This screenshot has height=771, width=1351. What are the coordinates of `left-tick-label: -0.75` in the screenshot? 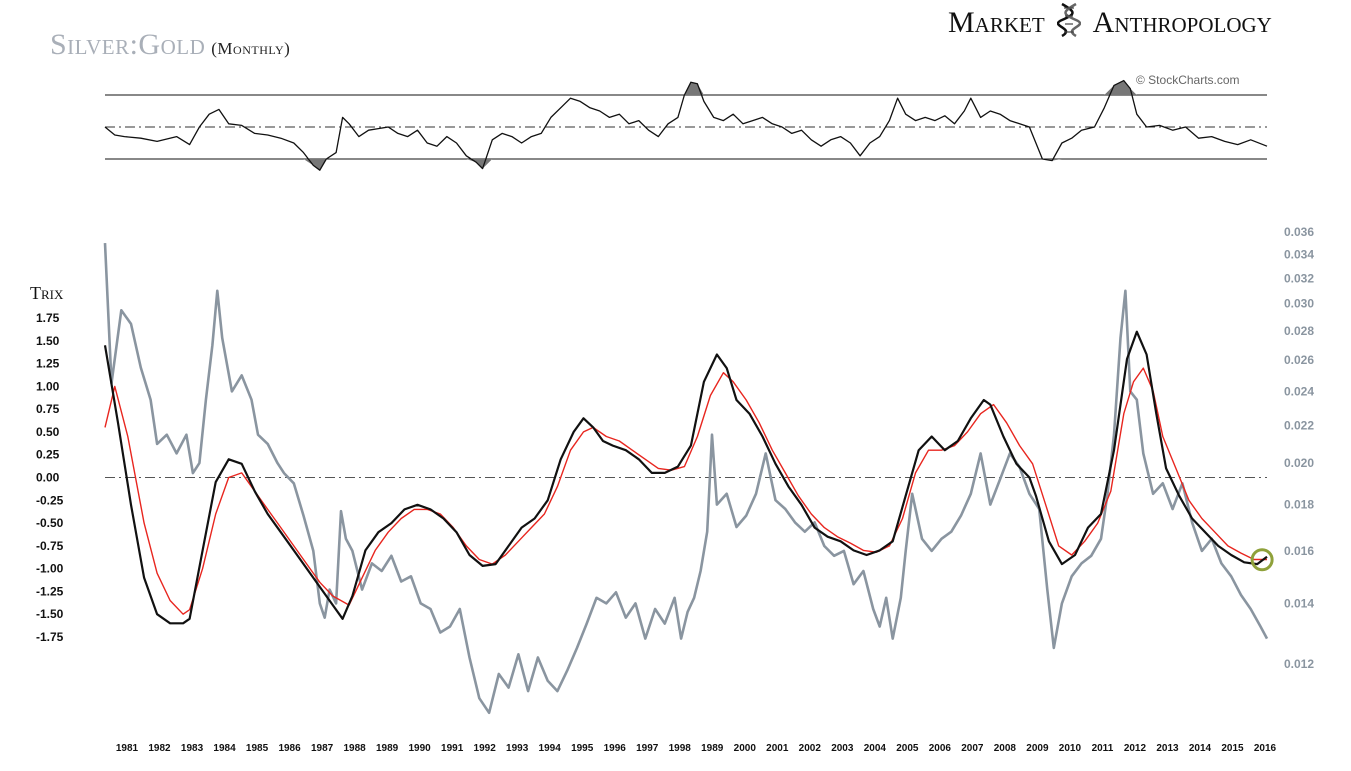 It's located at (50, 546).